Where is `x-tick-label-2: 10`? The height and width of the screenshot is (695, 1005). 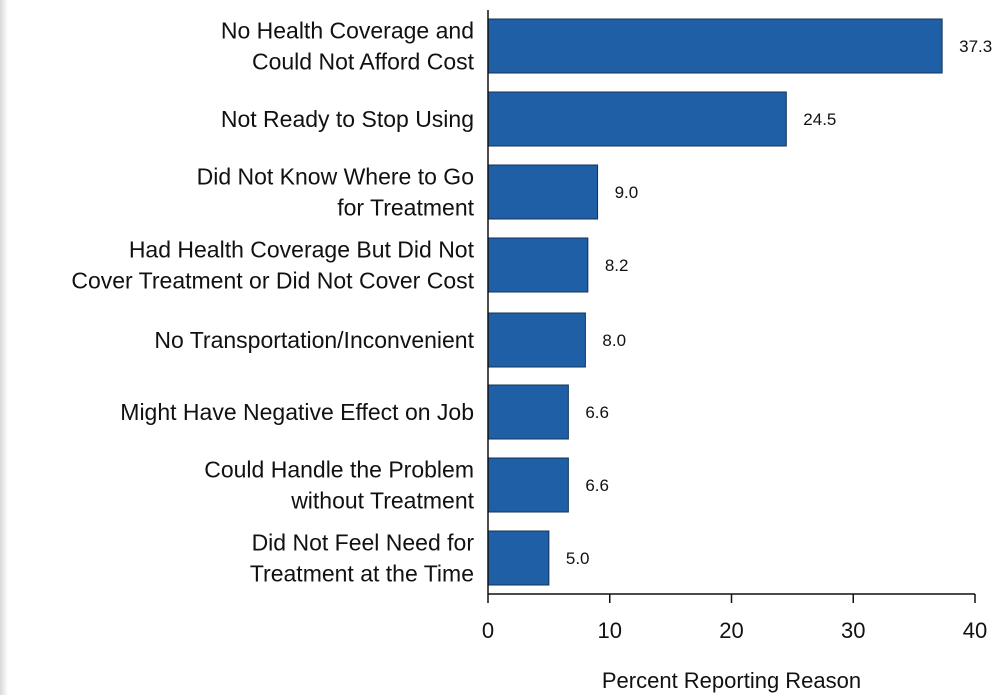
x-tick-label-2: 10 is located at coordinates (610, 630).